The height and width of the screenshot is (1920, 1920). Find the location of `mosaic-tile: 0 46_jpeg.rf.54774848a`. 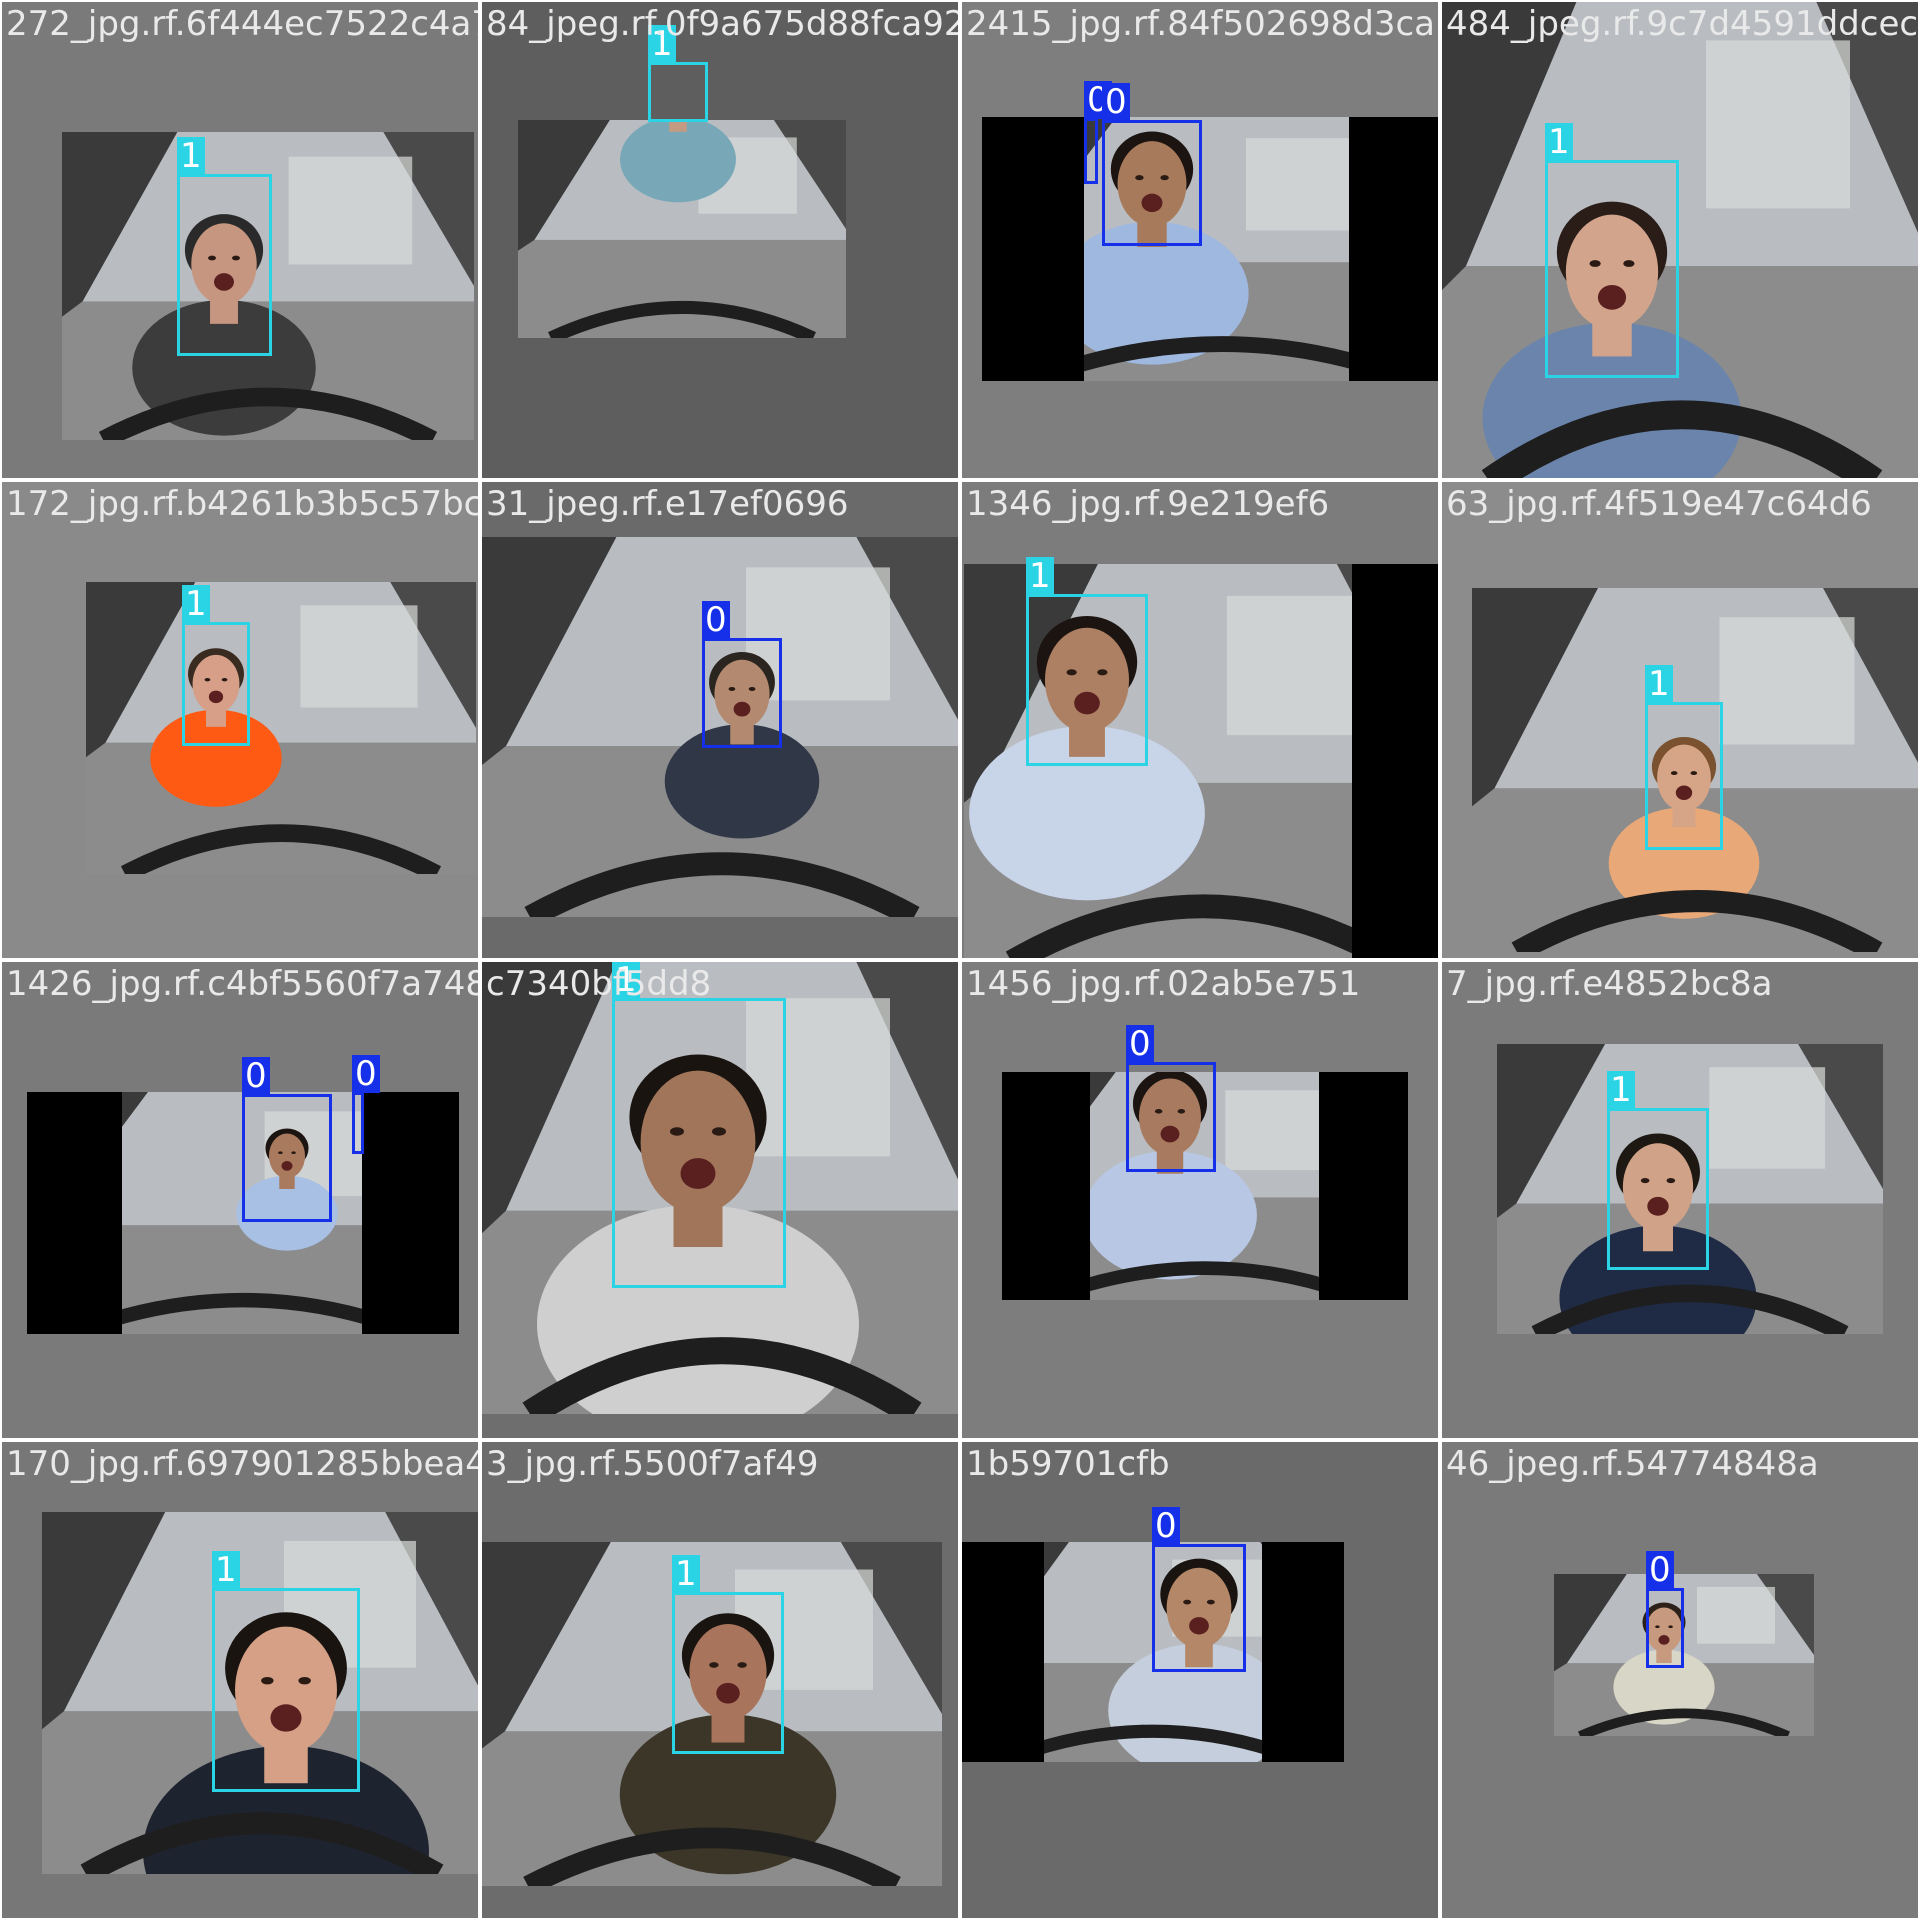

mosaic-tile: 0 46_jpeg.rf.54774848a is located at coordinates (1680, 1680).